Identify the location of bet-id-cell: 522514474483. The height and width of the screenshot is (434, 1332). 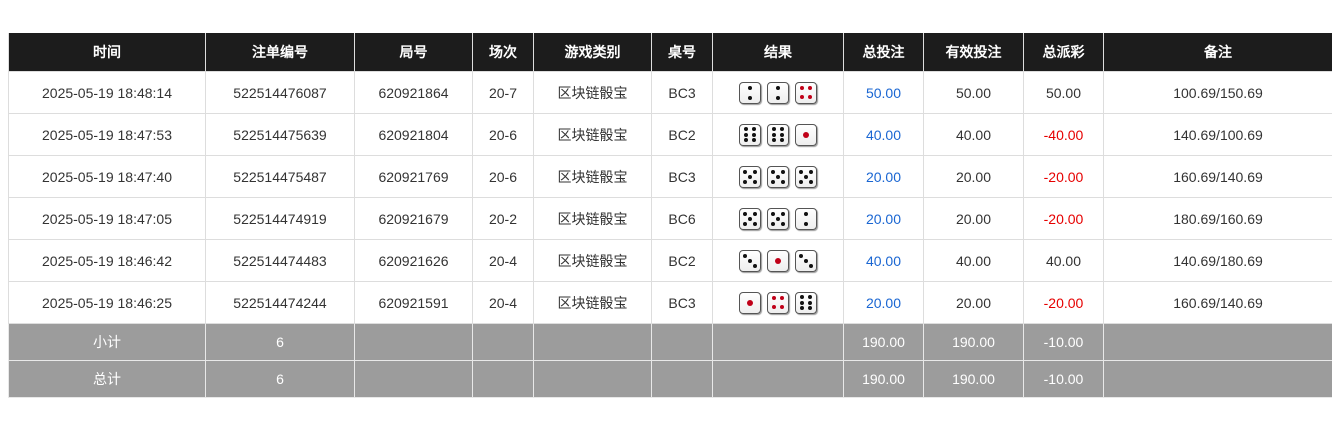
(280, 260).